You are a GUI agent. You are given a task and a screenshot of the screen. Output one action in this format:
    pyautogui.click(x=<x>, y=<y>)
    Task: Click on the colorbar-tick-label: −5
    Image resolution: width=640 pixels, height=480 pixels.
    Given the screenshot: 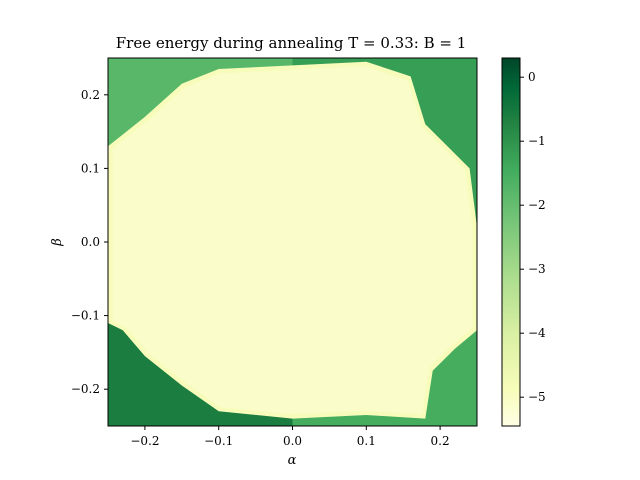 What is the action you would take?
    pyautogui.click(x=537, y=397)
    